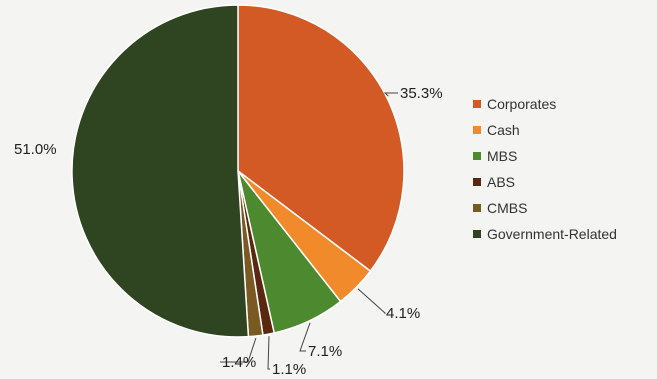 The image size is (657, 379). What do you see at coordinates (238, 350) in the screenshot?
I see `leader-line-cmbs` at bounding box center [238, 350].